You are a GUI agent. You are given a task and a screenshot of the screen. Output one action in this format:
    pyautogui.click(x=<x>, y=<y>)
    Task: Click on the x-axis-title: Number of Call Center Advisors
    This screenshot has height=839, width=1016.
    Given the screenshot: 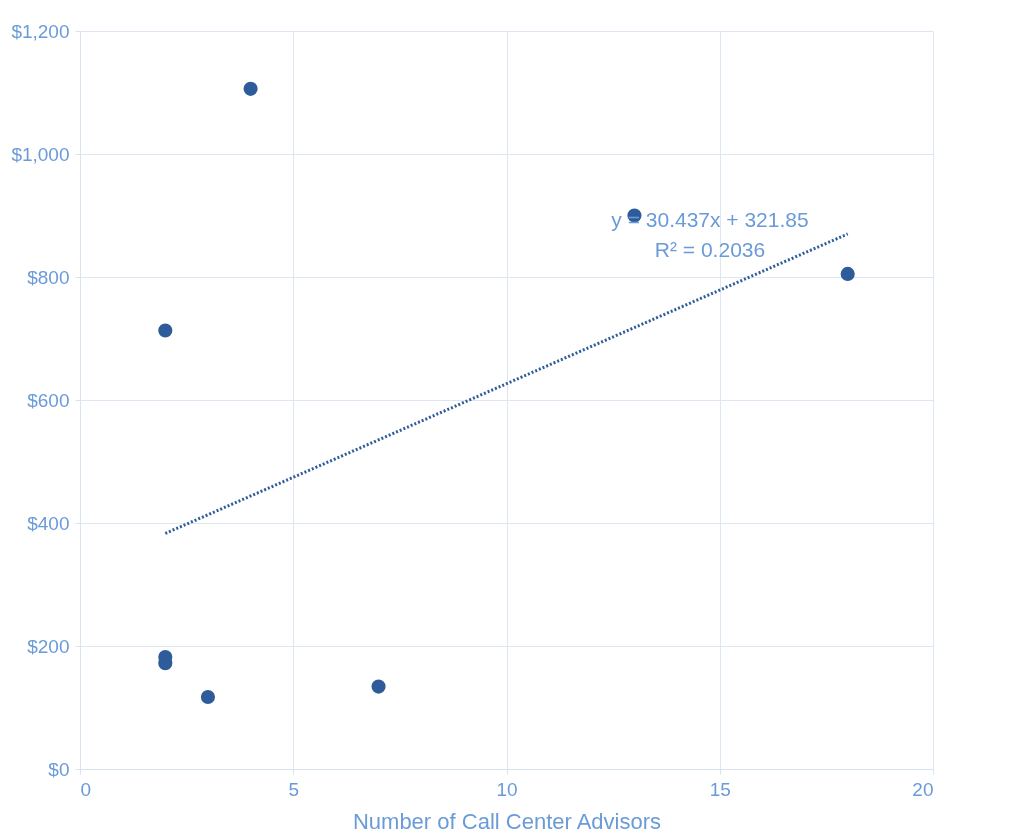 What is the action you would take?
    pyautogui.click(x=507, y=821)
    